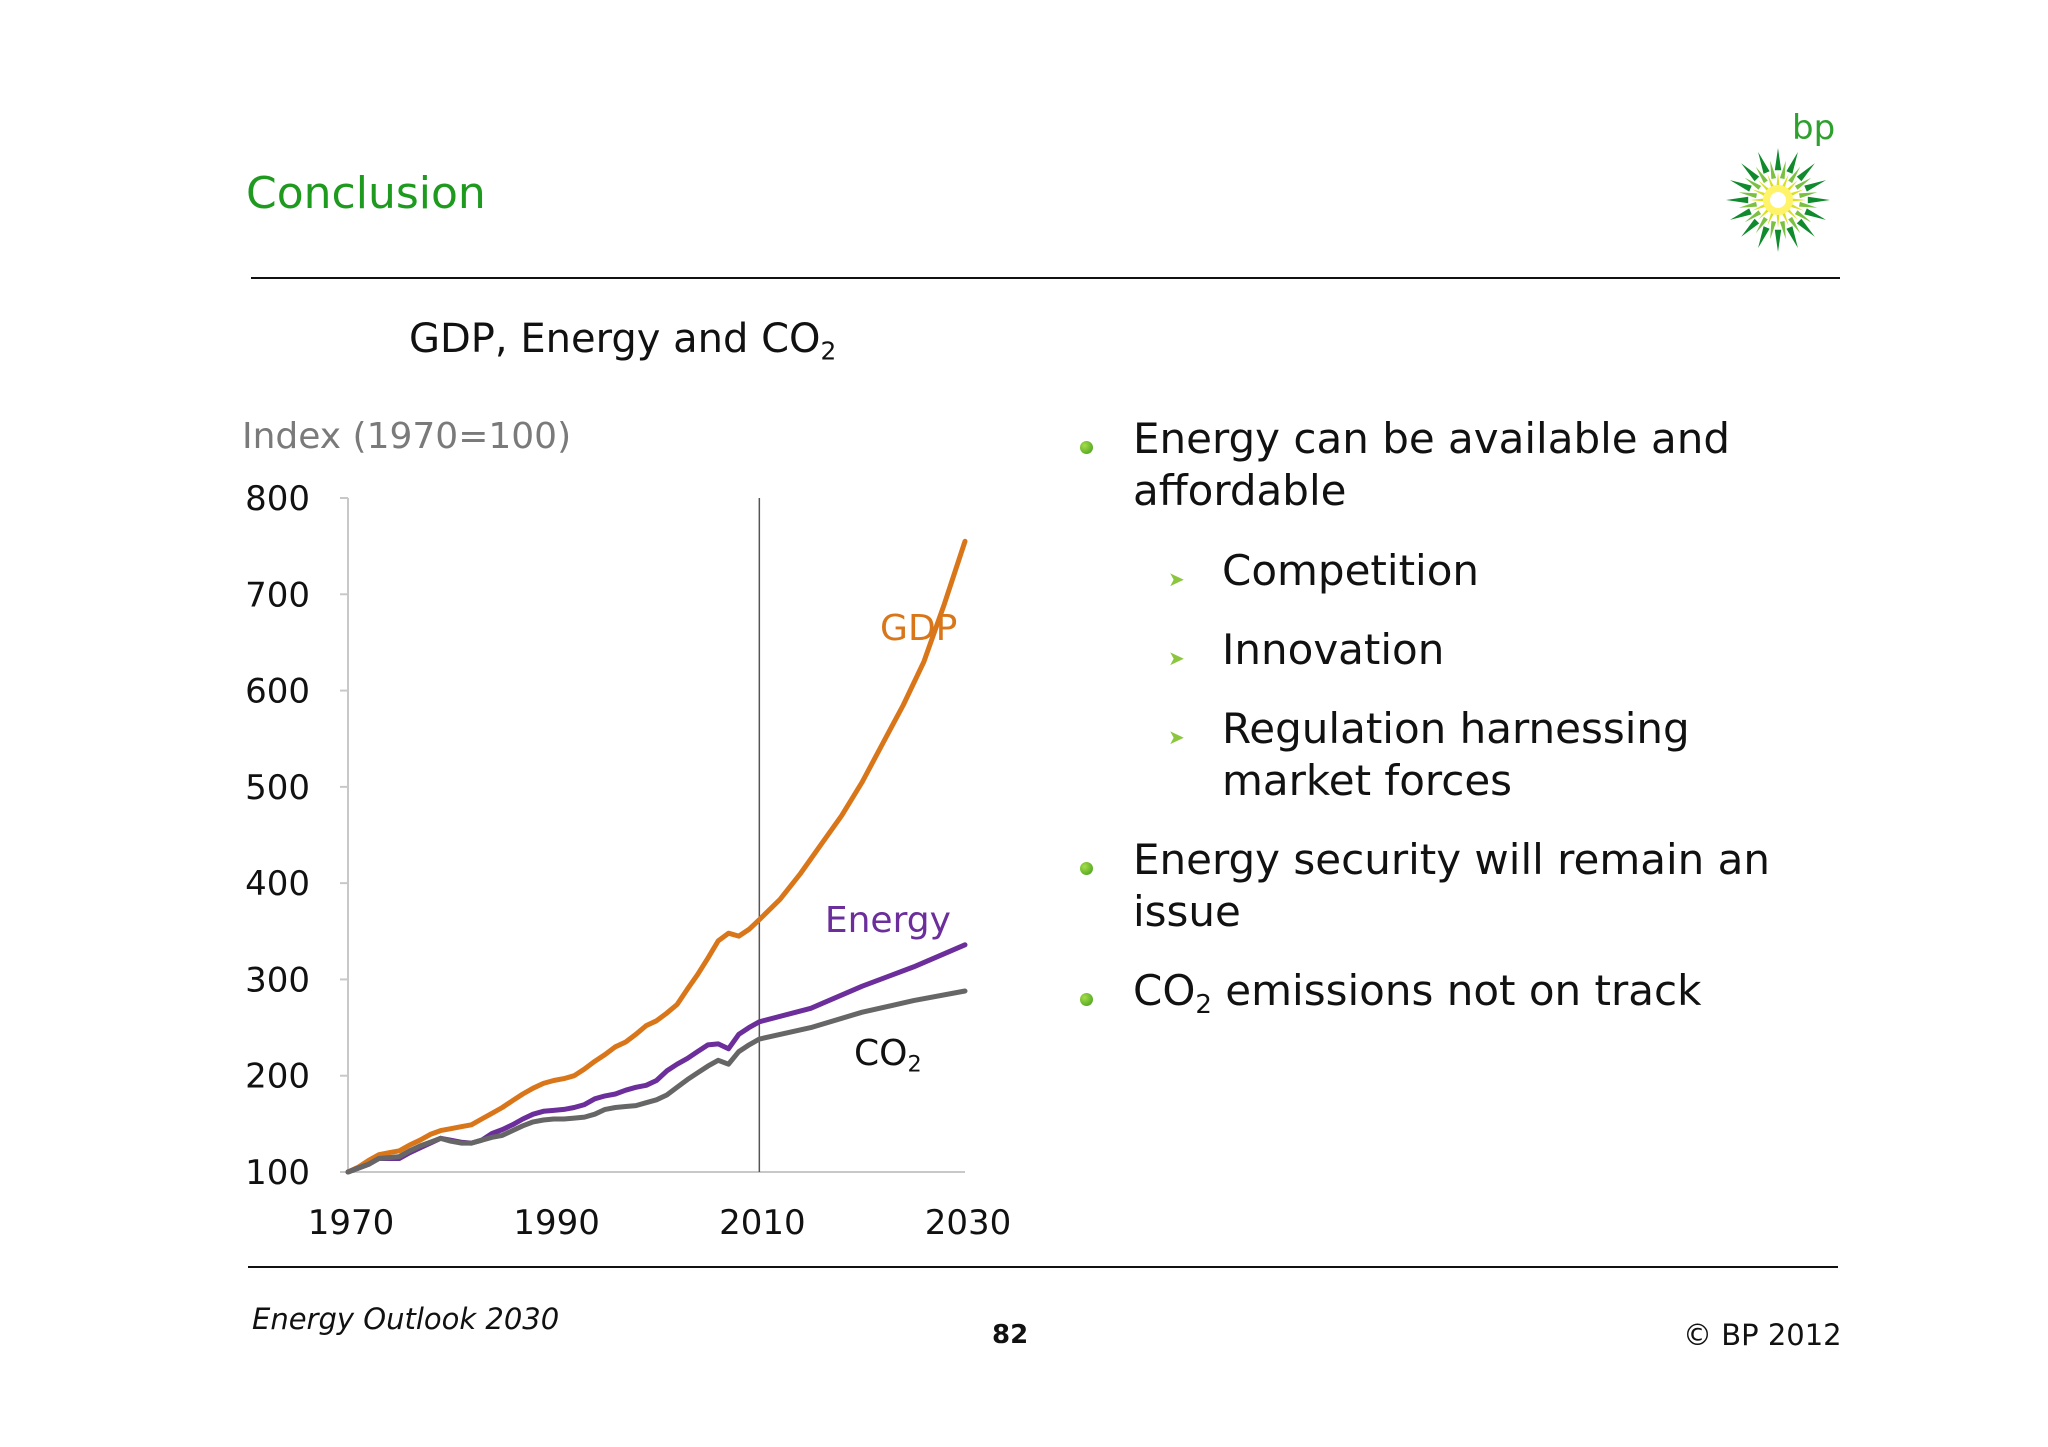 The width and height of the screenshot is (2048, 1447). What do you see at coordinates (1814, 128) in the screenshot?
I see `bp-logo-text: bp` at bounding box center [1814, 128].